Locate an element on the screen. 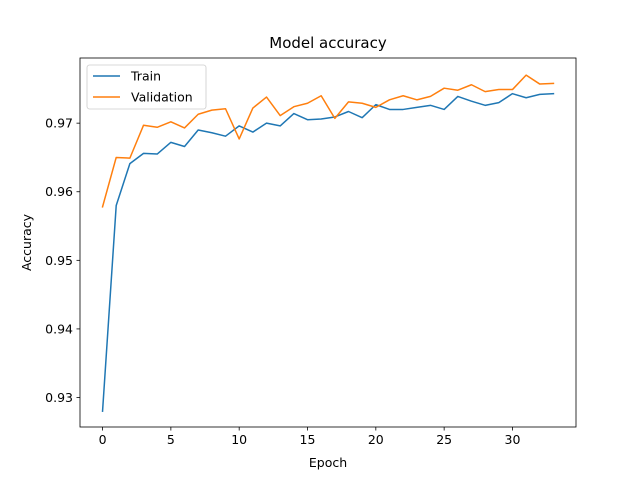  x-tick-label: 20 is located at coordinates (376, 439).